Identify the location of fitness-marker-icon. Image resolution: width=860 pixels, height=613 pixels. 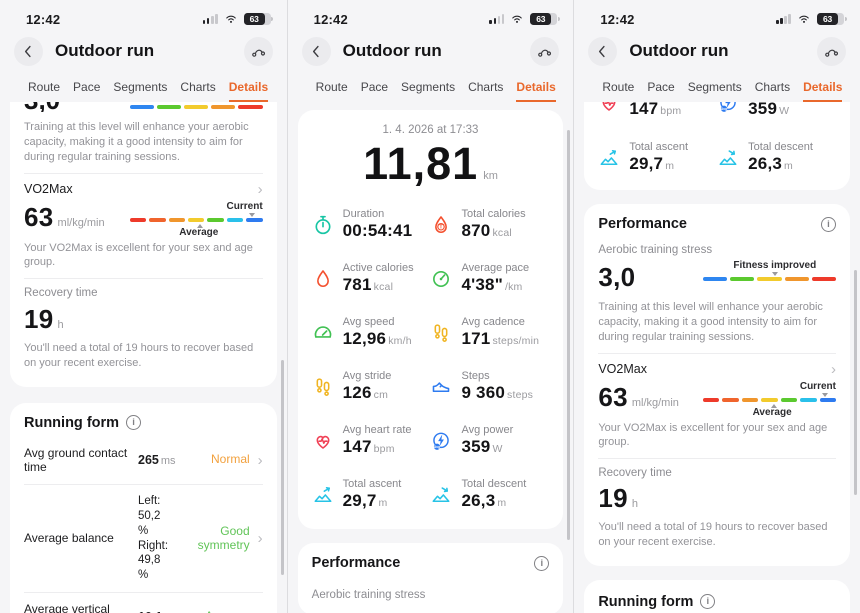
(775, 274).